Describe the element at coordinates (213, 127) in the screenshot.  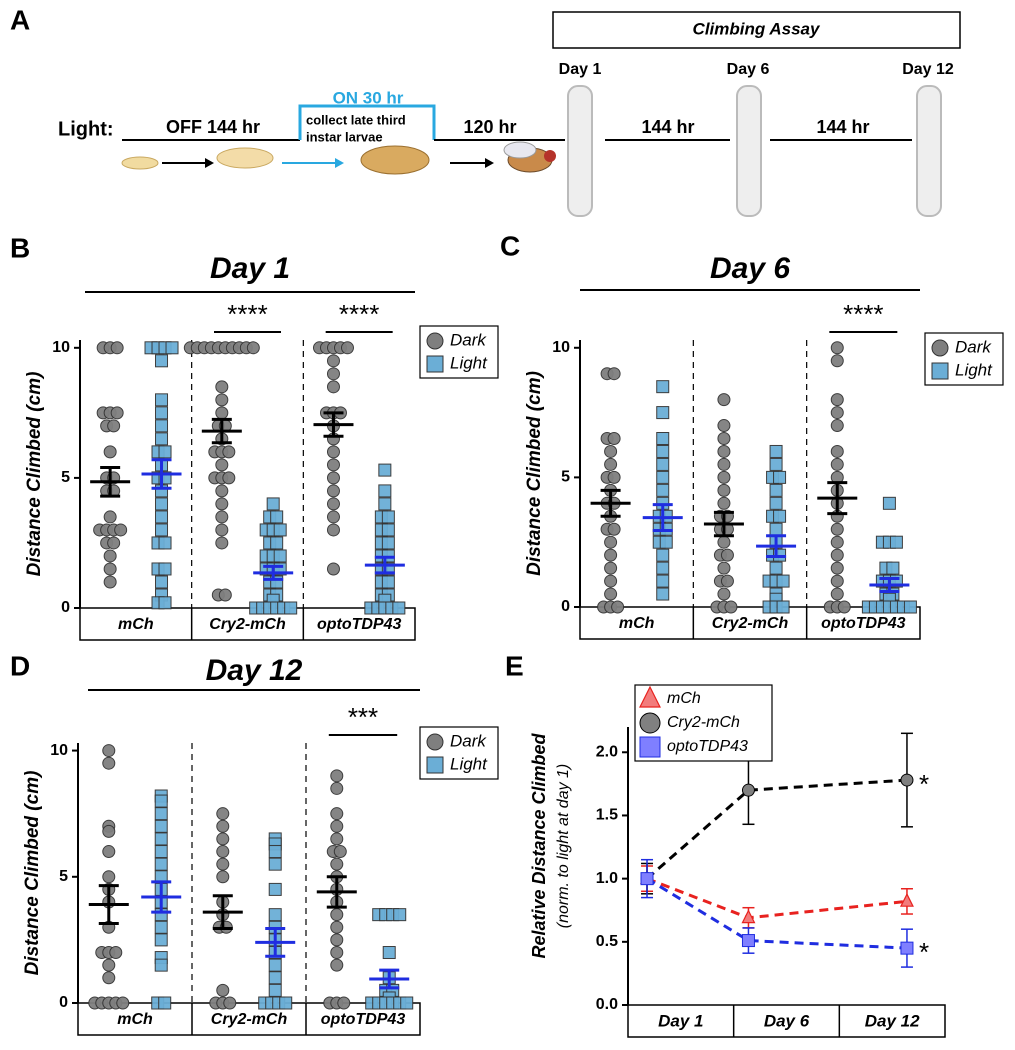
I see `off-label: OFF 144 hr` at that location.